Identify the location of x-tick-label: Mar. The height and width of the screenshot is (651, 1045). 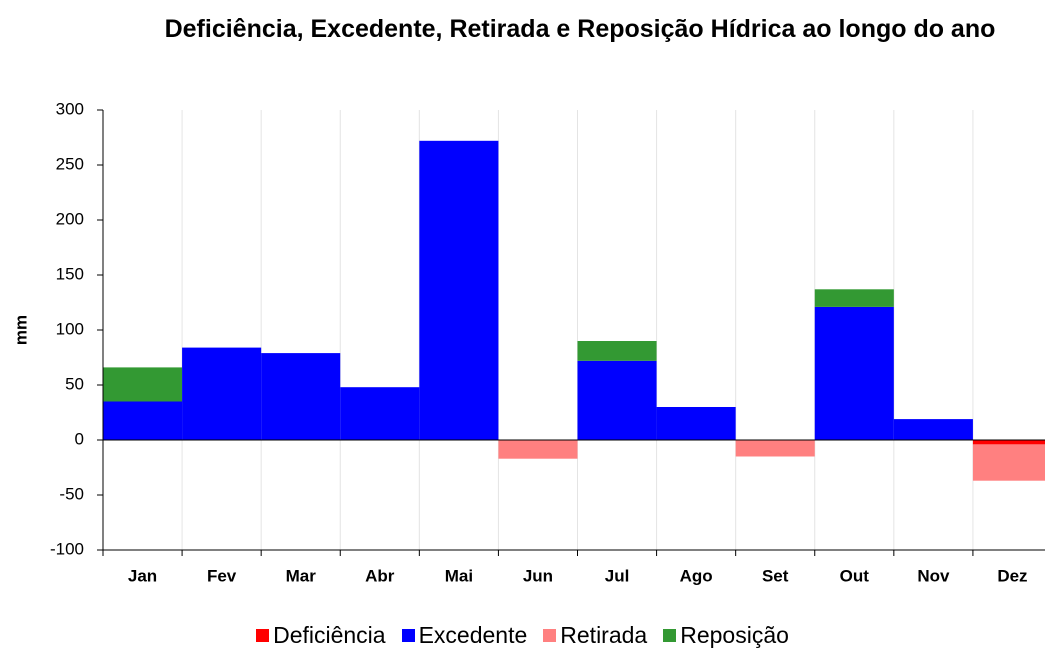
(301, 575).